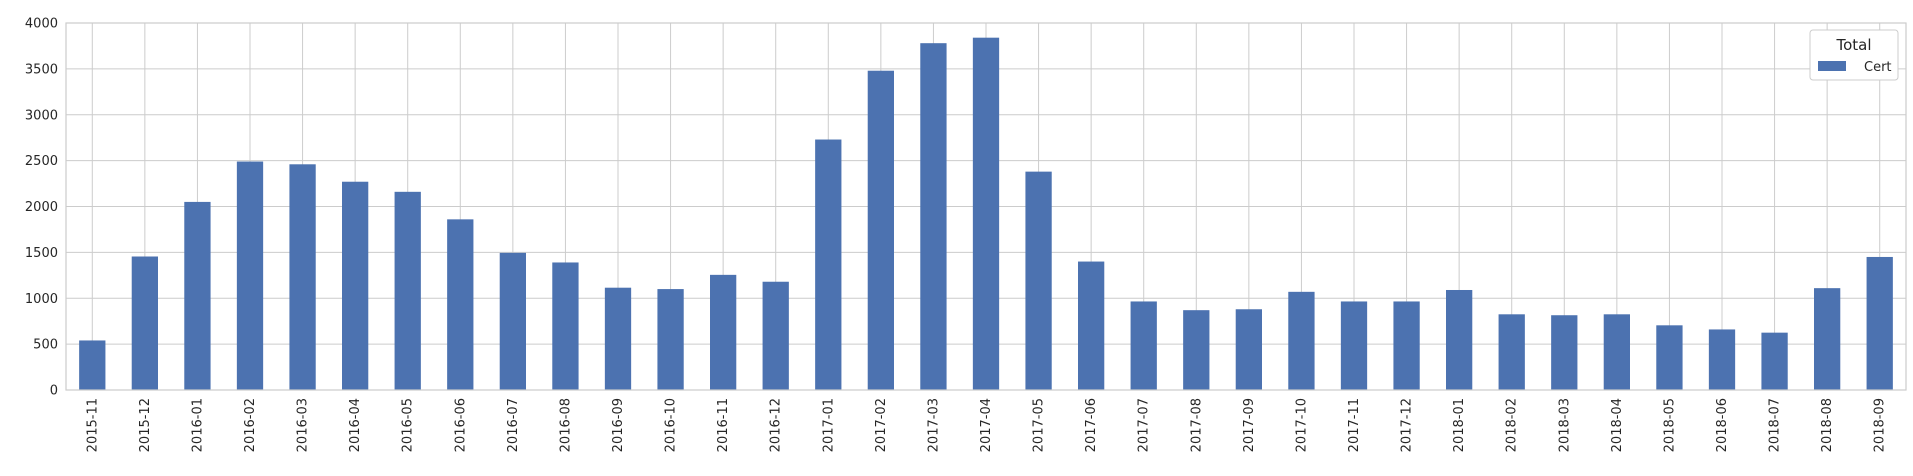 The image size is (1913, 476). I want to click on x-tick-label: 2017-12, so click(1407, 425).